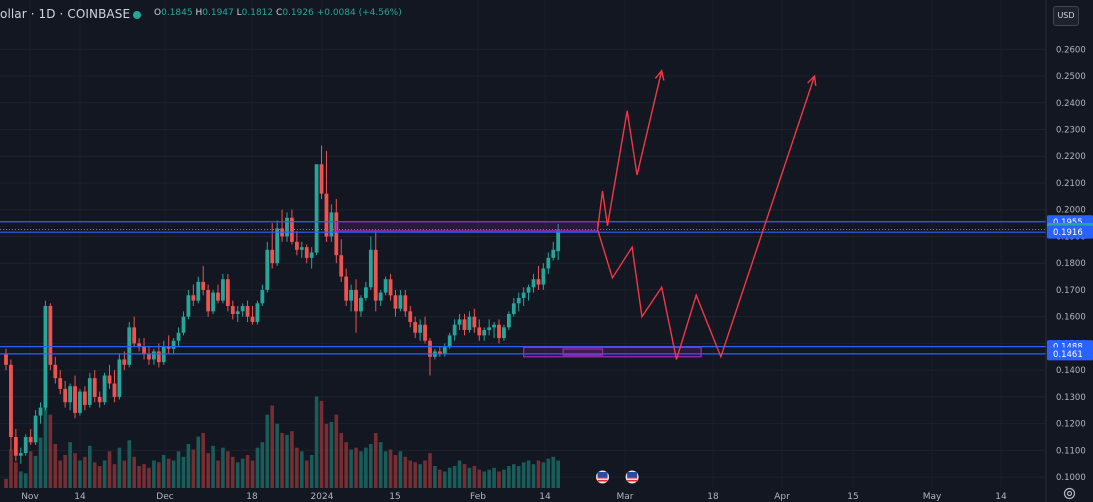 This screenshot has width=1093, height=502. Describe the element at coordinates (322, 497) in the screenshot. I see `x-tick-label: 2024` at that location.